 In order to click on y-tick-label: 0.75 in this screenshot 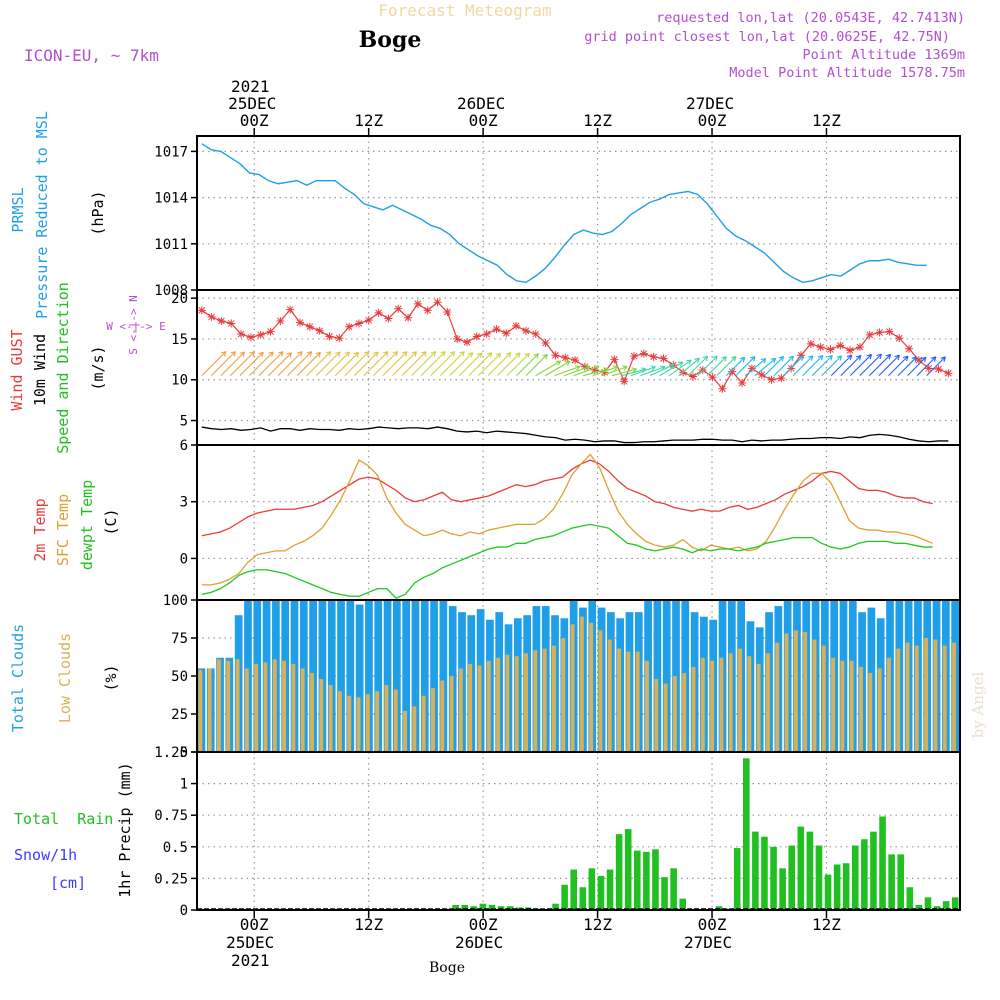, I will do `click(171, 816)`.